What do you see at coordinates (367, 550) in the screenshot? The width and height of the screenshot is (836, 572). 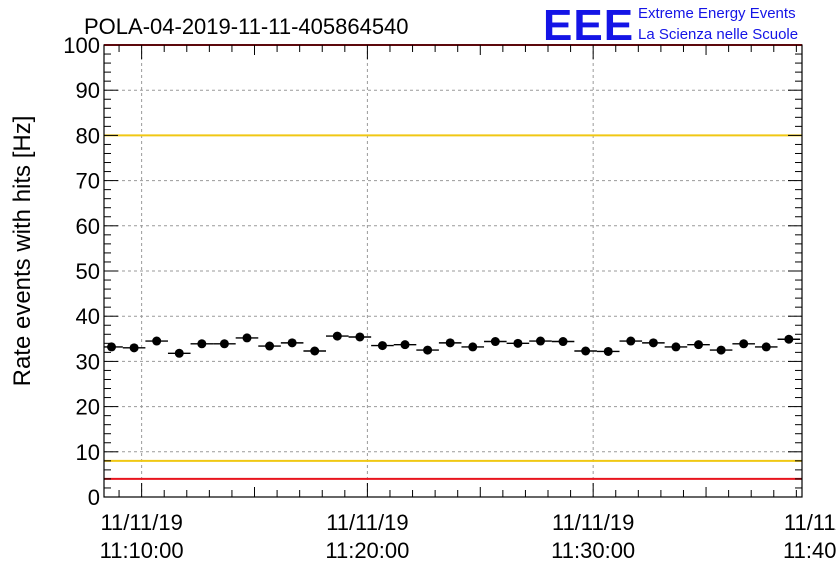 I see `x-tick-label-time: 11:20:00` at bounding box center [367, 550].